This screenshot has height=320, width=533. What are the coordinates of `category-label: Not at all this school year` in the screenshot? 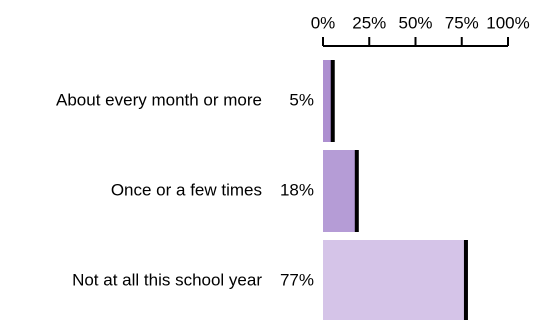 It's located at (167, 279).